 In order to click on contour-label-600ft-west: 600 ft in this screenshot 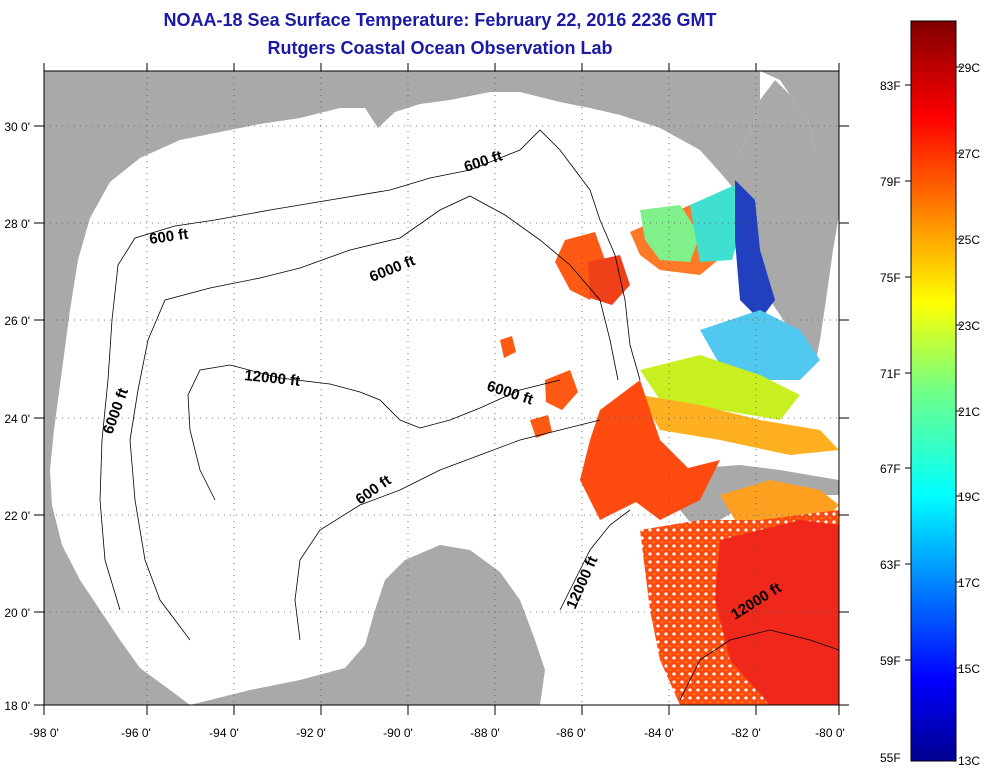, I will do `click(168, 237)`.